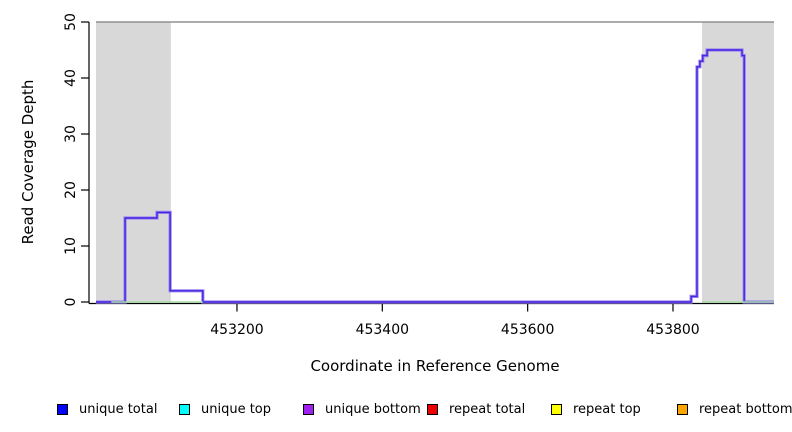  What do you see at coordinates (71, 134) in the screenshot?
I see `y-tick-label: 30` at bounding box center [71, 134].